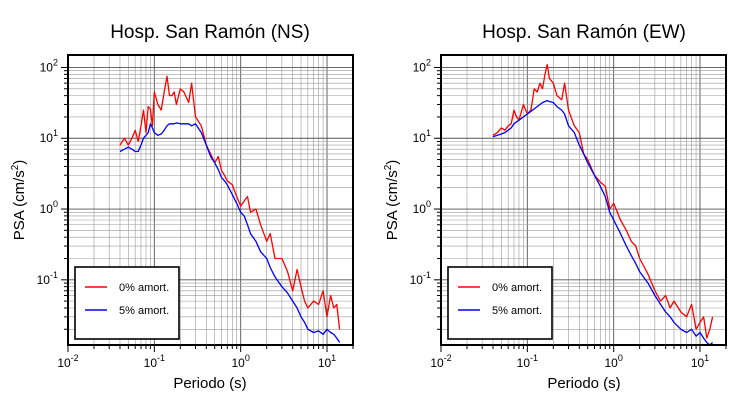 The width and height of the screenshot is (730, 400). I want to click on chart-title: Hosp. San Ramón (NS), so click(210, 32).